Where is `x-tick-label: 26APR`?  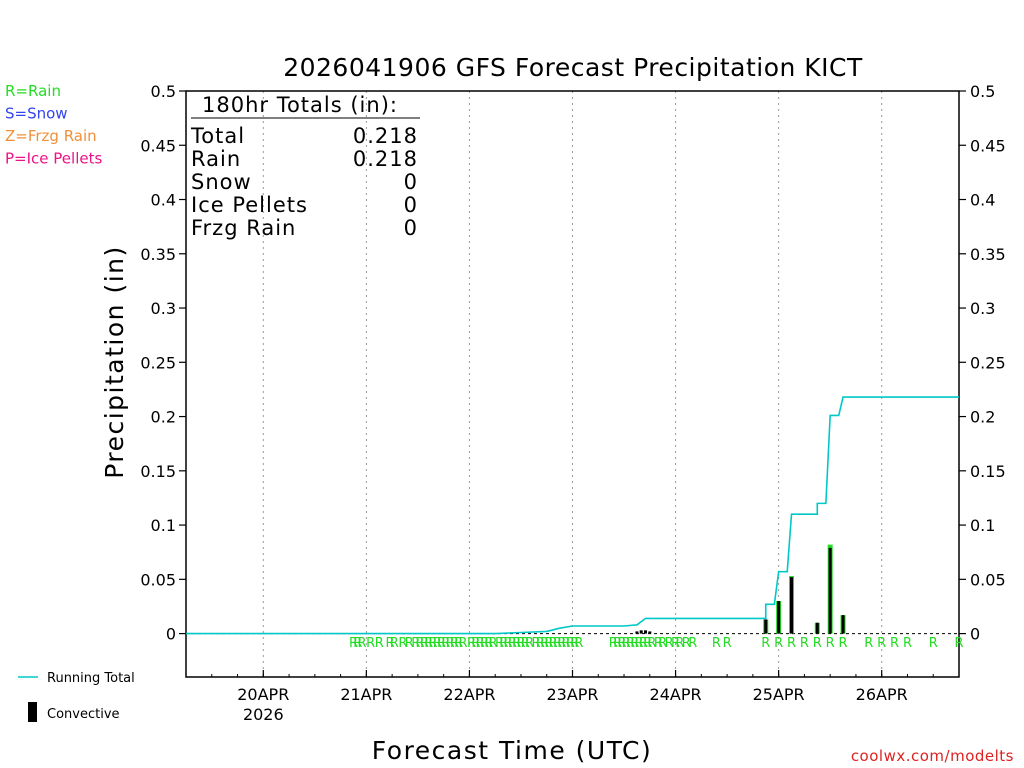 x-tick-label: 26APR is located at coordinates (882, 694).